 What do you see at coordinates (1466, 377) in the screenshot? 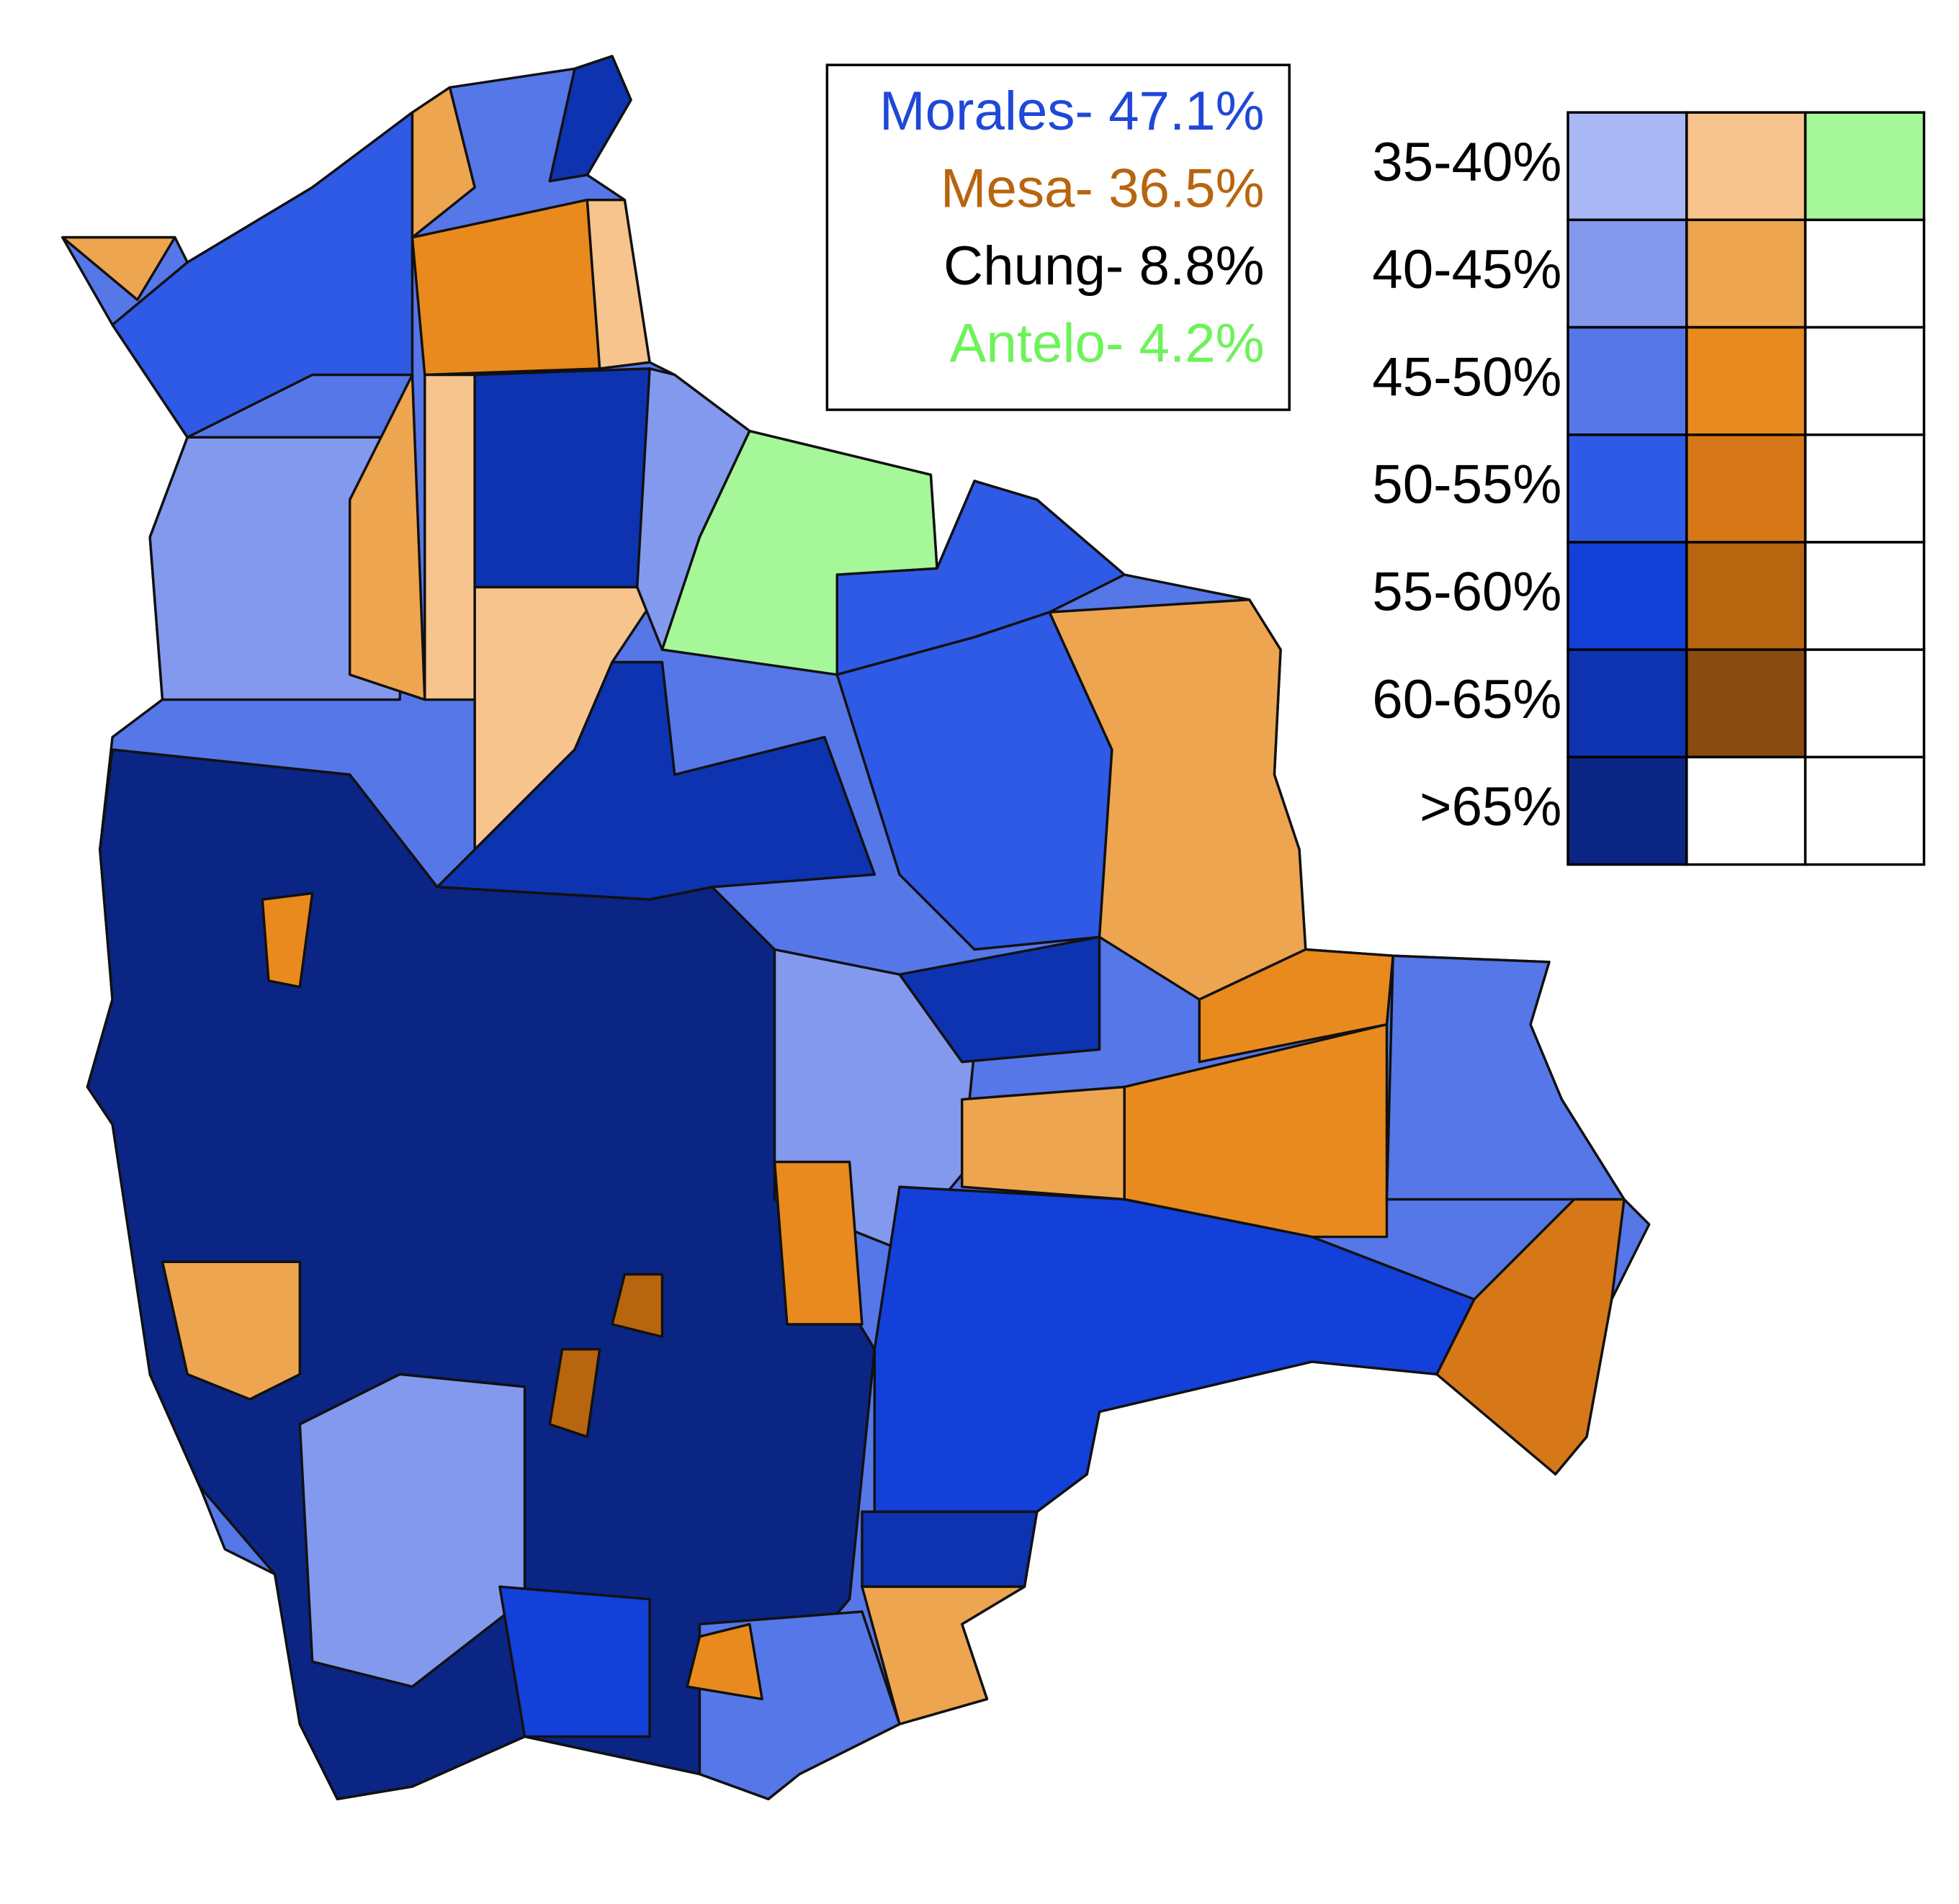
I see `legend-label: 45-50%` at bounding box center [1466, 377].